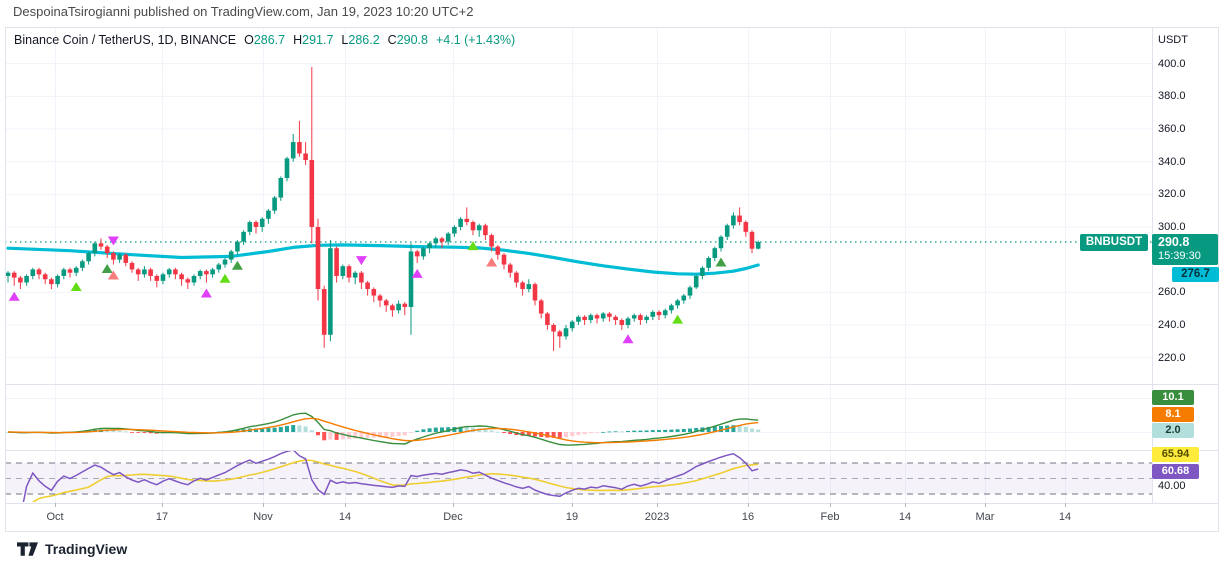  I want to click on price-axis-unit-label: USDT, so click(1173, 40).